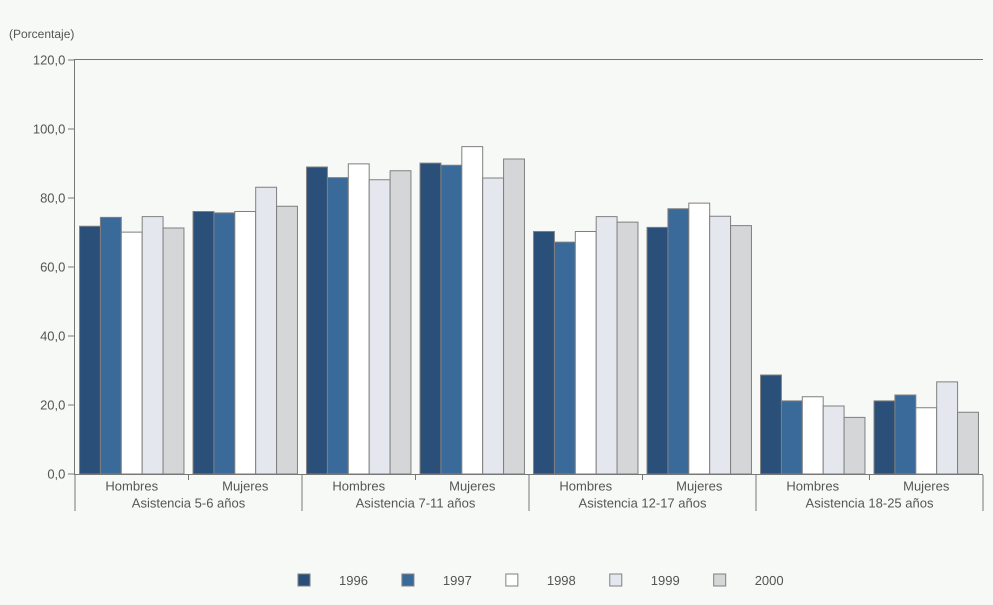 This screenshot has height=605, width=993. What do you see at coordinates (49, 60) in the screenshot?
I see `y-tick-label: 120,0` at bounding box center [49, 60].